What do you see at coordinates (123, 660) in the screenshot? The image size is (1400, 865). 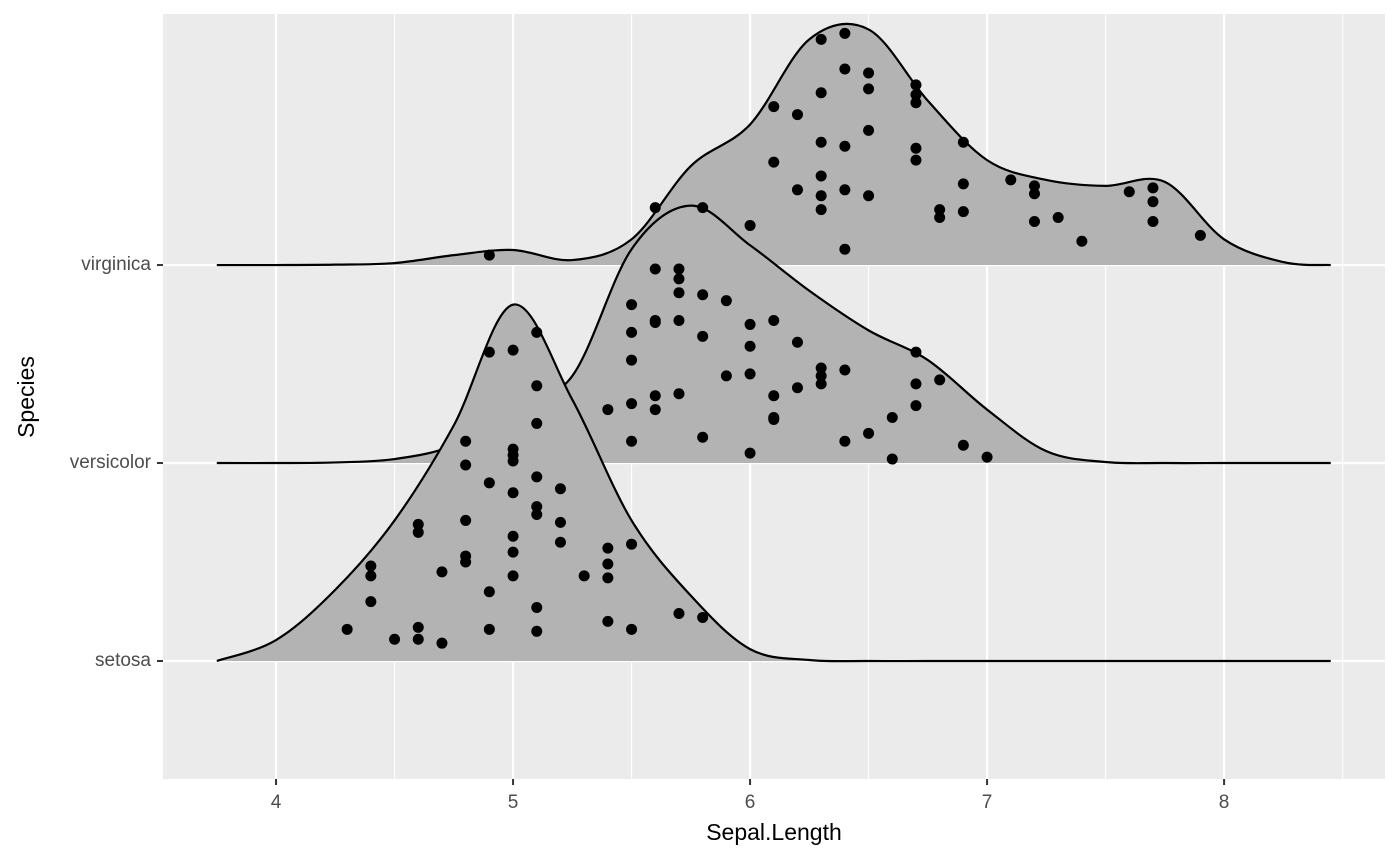 I see `y-tick-label: setosa` at bounding box center [123, 660].